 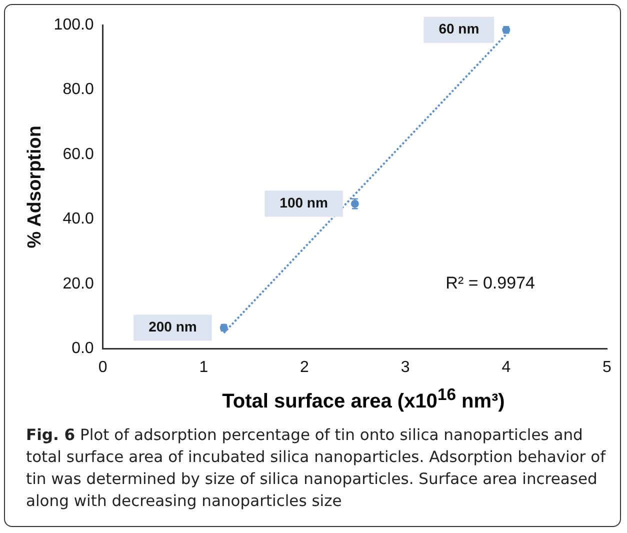 What do you see at coordinates (459, 28) in the screenshot?
I see `annotation: 60 nm` at bounding box center [459, 28].